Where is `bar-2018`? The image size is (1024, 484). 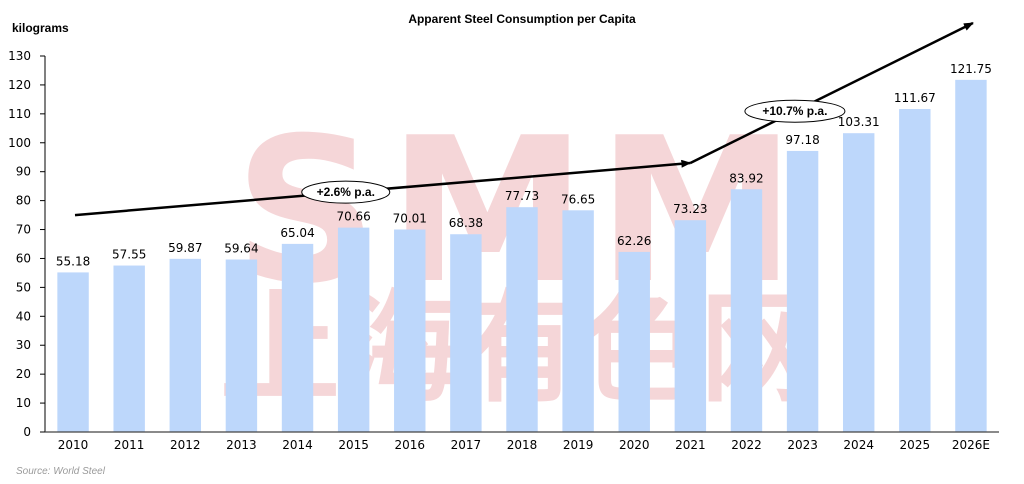 bar-2018 is located at coordinates (522, 319).